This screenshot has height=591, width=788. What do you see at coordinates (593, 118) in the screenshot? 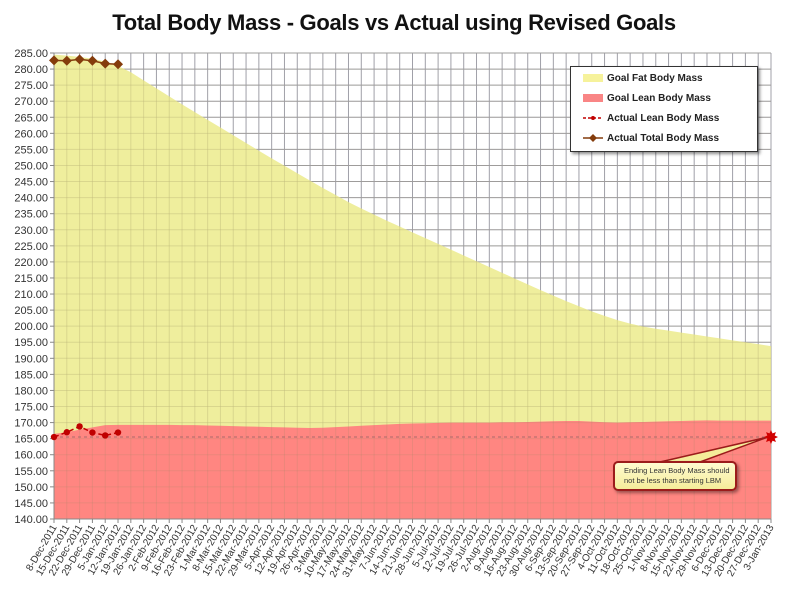
I see `dashed-line-marker-icon` at bounding box center [593, 118].